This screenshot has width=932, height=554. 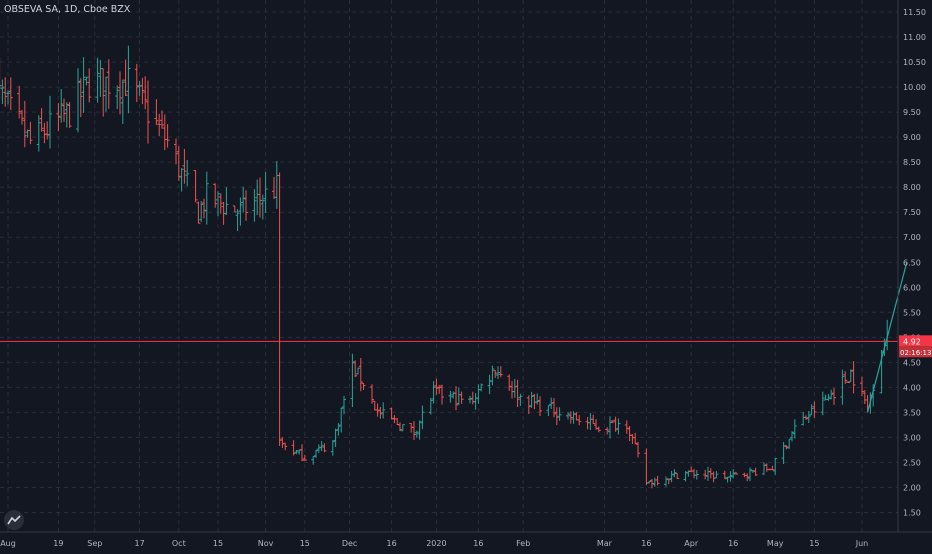 What do you see at coordinates (912, 437) in the screenshot?
I see `y-tick-label: 3.00` at bounding box center [912, 437].